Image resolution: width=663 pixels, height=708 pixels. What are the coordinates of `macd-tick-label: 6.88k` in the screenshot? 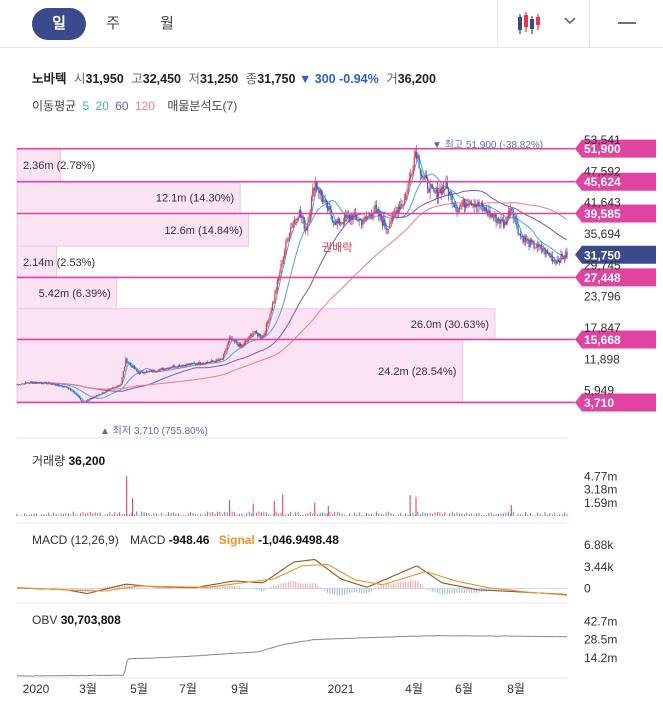 It's located at (599, 545).